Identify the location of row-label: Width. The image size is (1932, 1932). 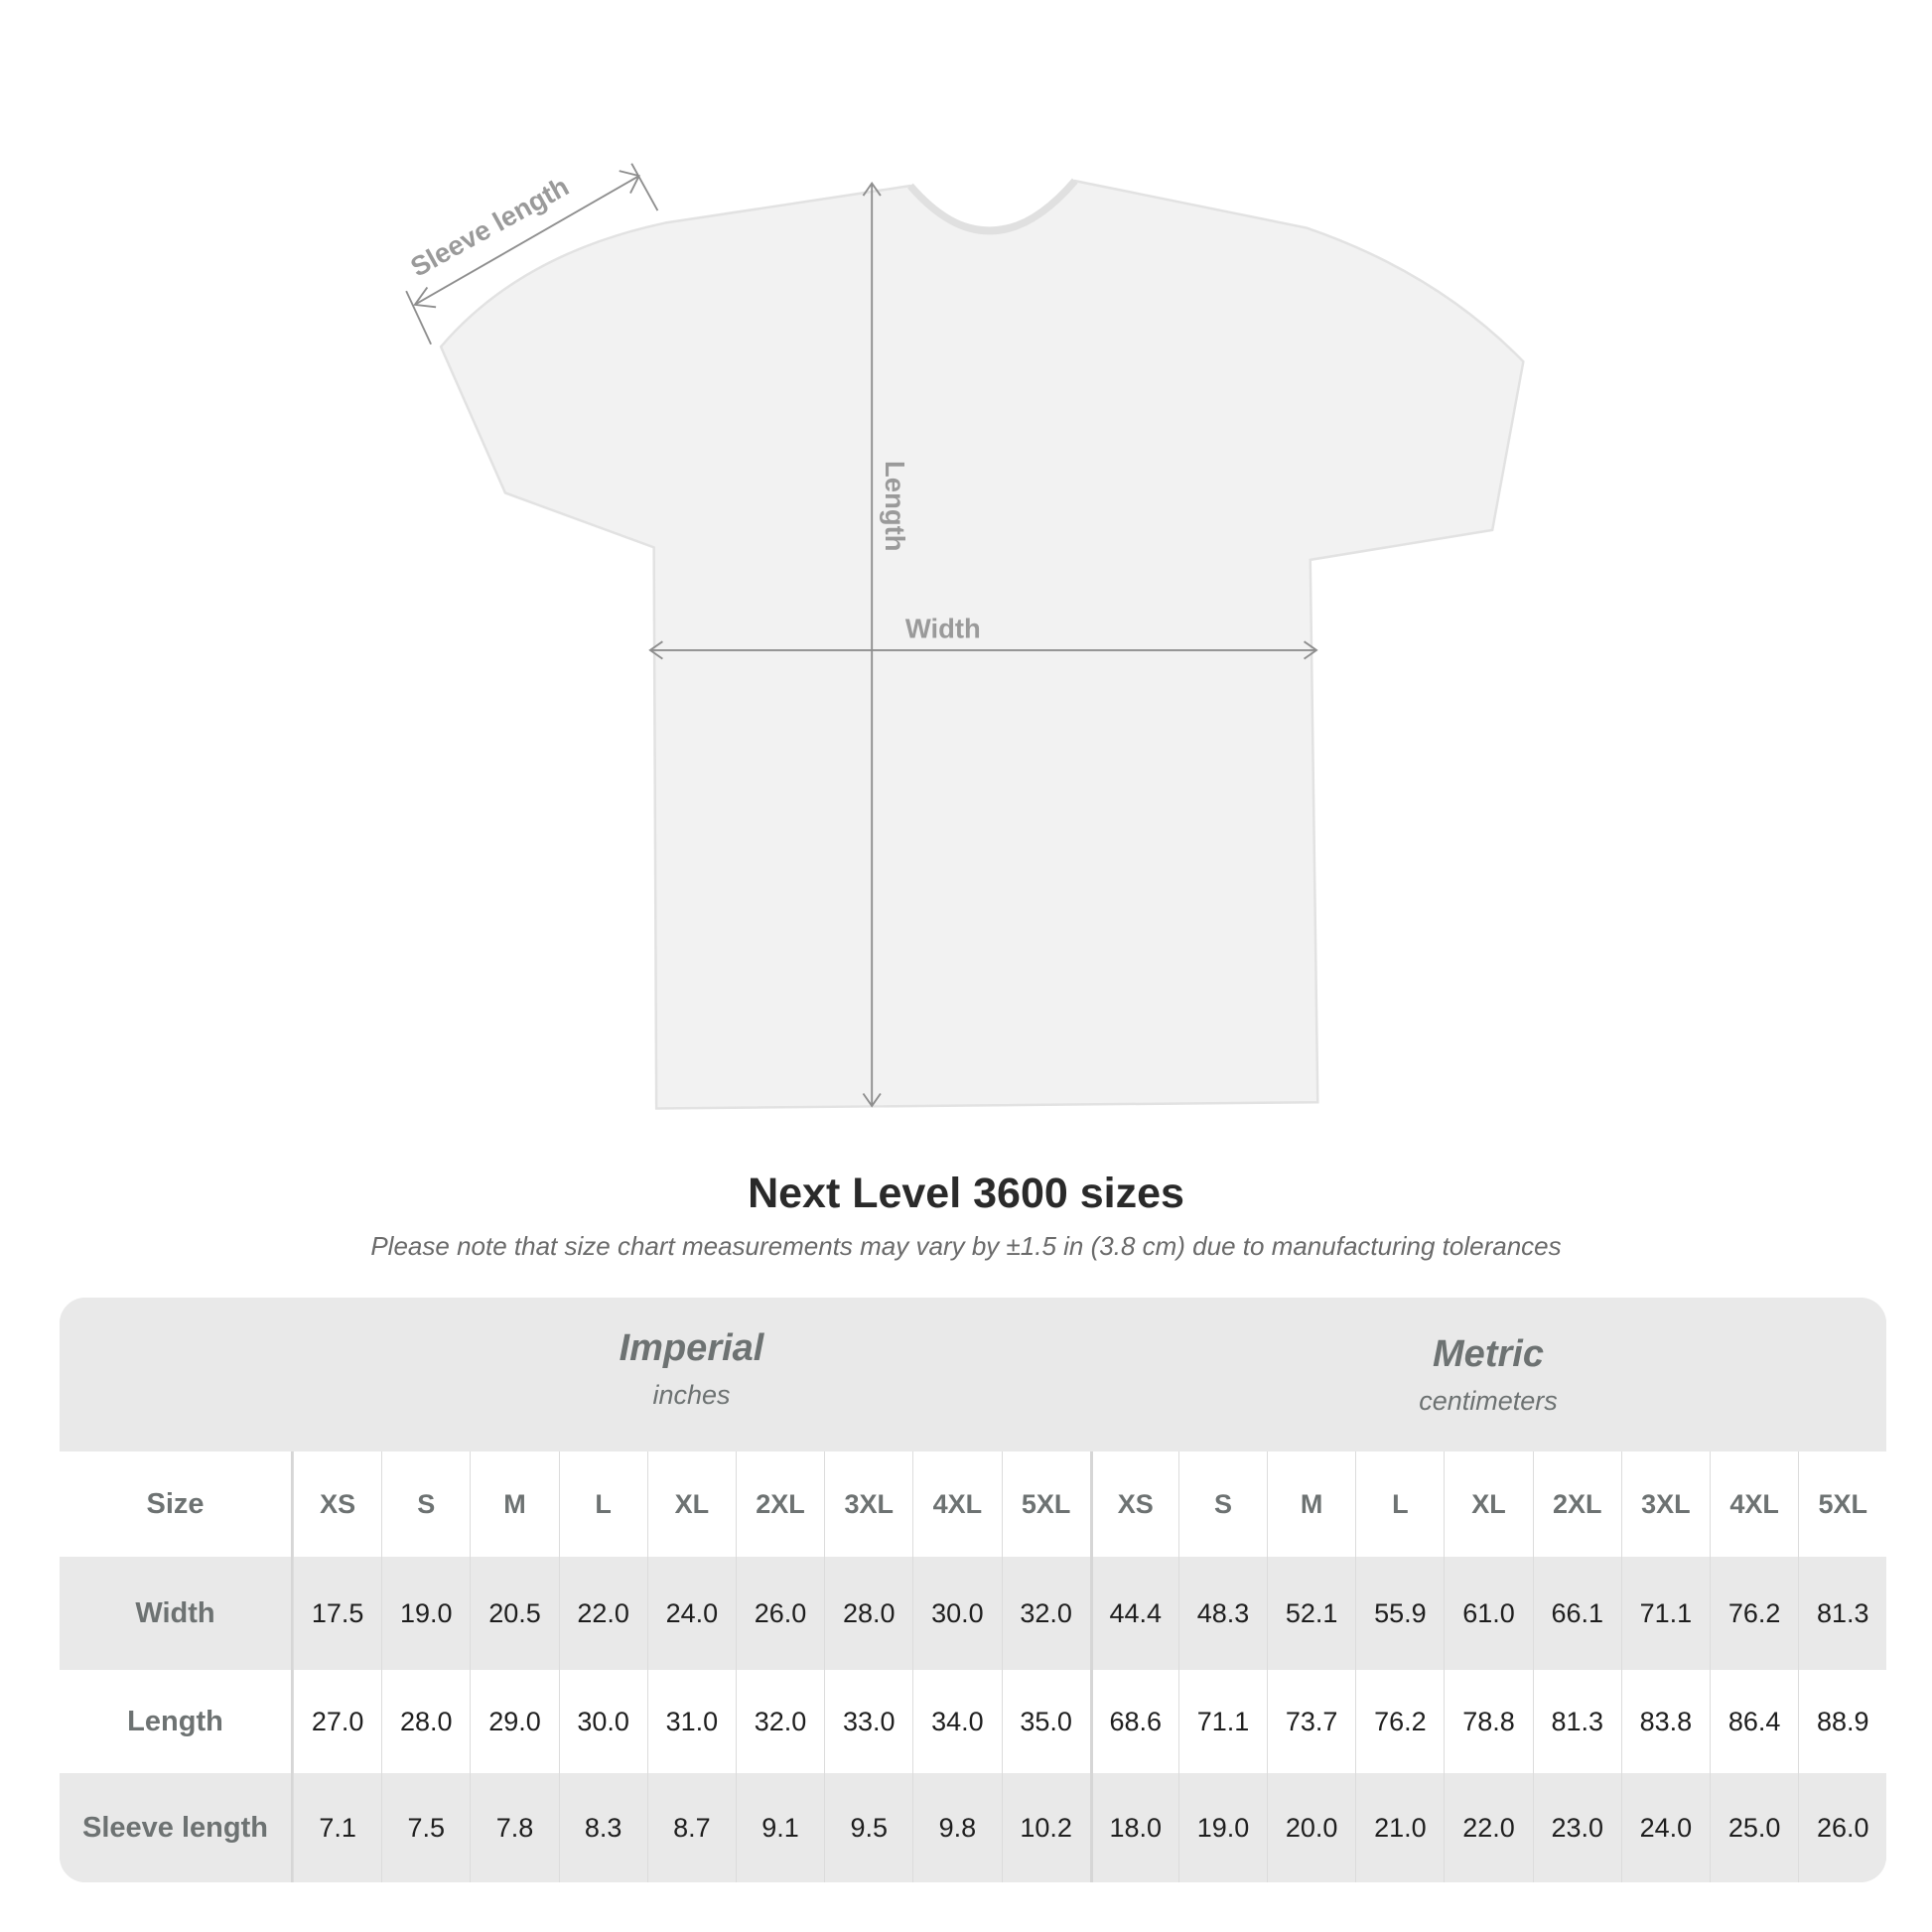
(176, 1613).